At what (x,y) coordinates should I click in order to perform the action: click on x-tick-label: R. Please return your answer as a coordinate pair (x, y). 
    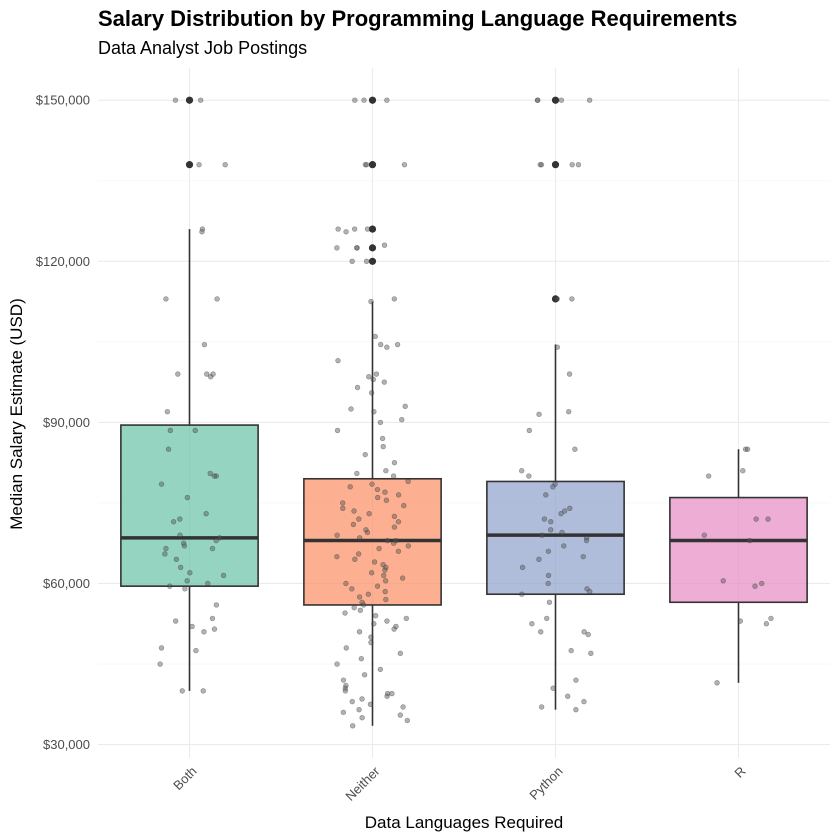
    Looking at the image, I should click on (739, 772).